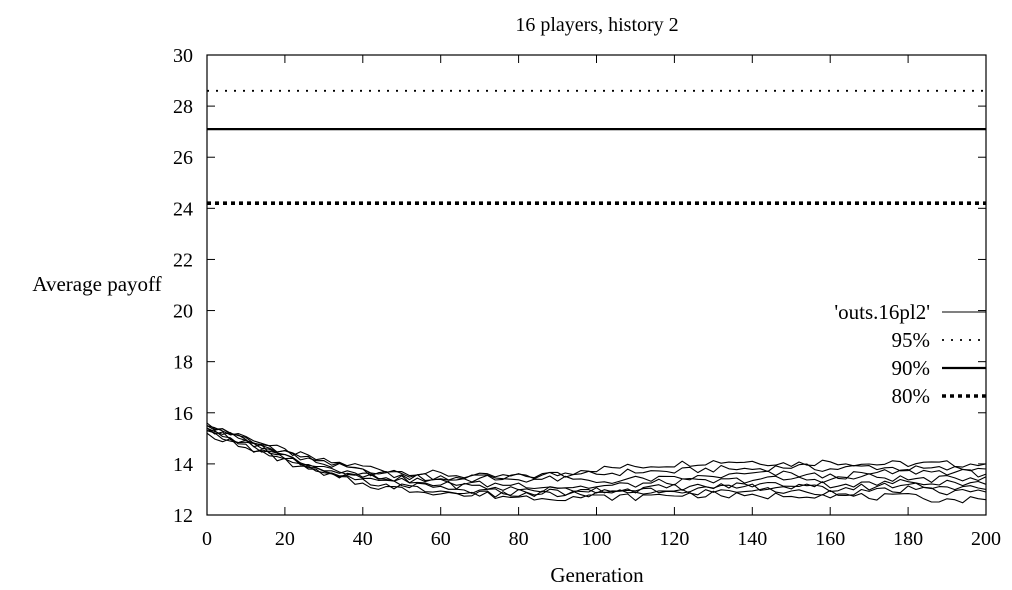 Image resolution: width=1012 pixels, height=590 pixels. Describe the element at coordinates (183, 363) in the screenshot. I see `y-tick-label: 18` at that location.